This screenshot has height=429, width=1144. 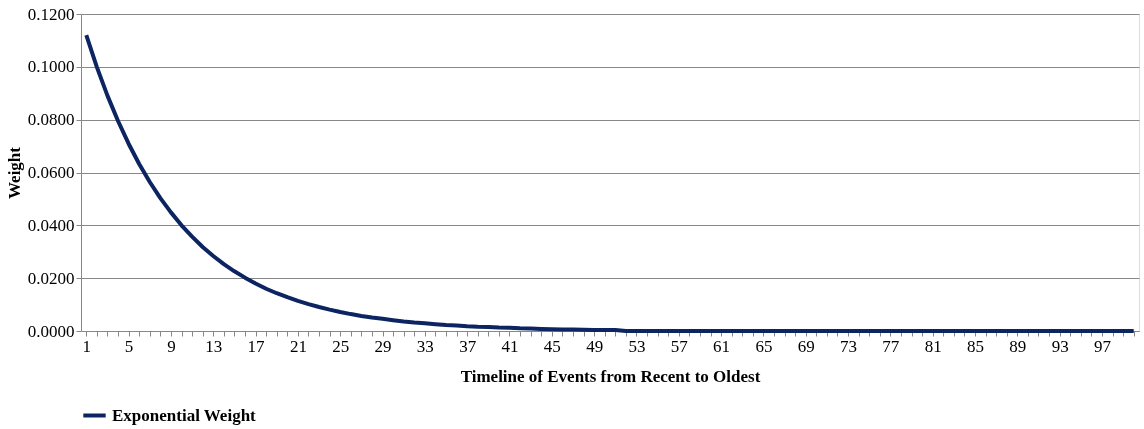 I want to click on x-tick-label: 45, so click(x=552, y=346).